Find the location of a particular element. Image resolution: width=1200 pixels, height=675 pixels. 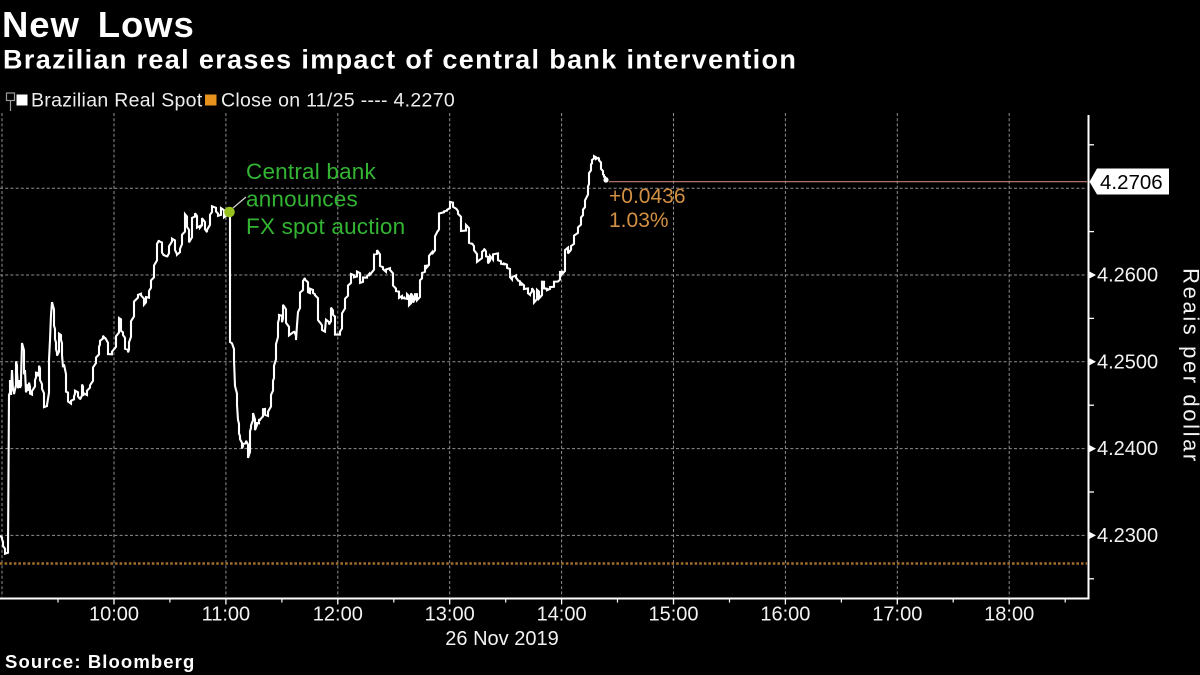

svg-text: 4.2300 is located at coordinates (1127, 536).